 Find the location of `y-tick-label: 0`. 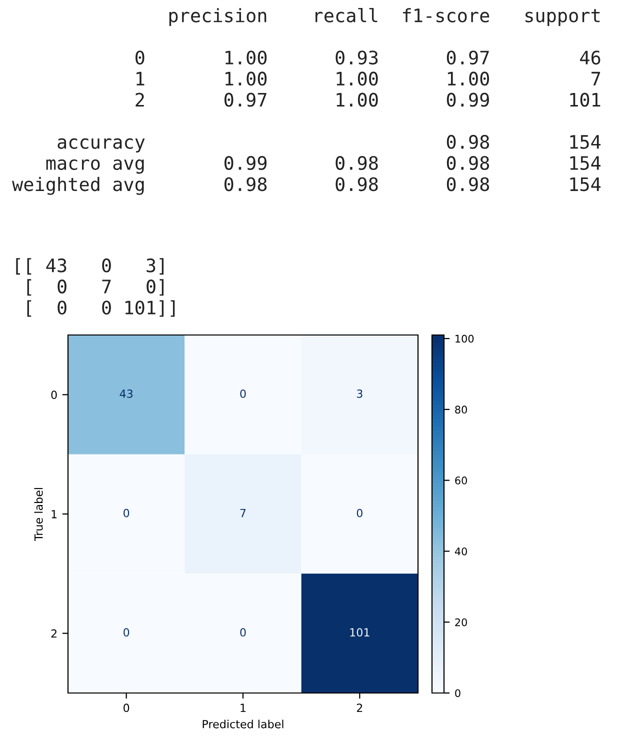

y-tick-label: 0 is located at coordinates (54, 395).